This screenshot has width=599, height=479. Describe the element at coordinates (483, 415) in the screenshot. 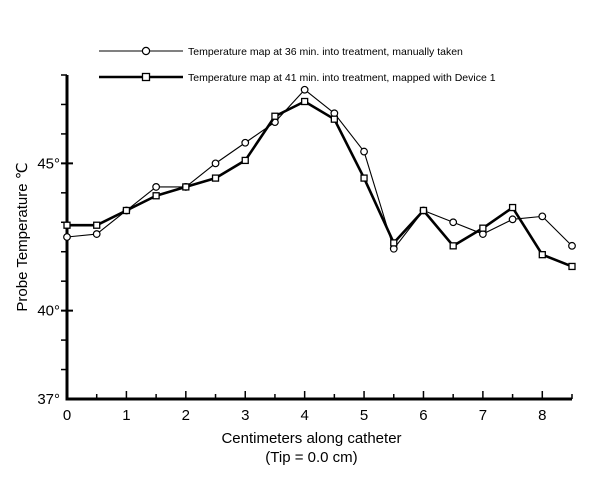

I see `x-tick-label: 7` at that location.